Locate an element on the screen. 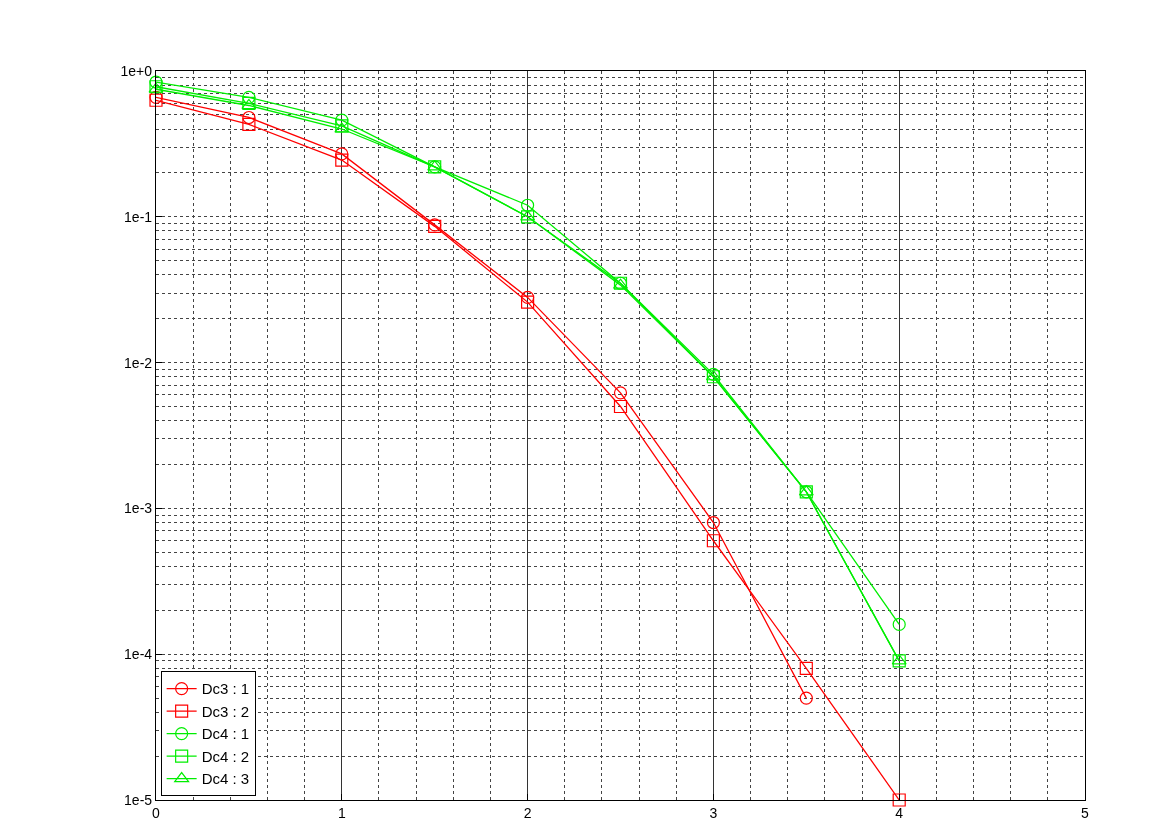 The height and width of the screenshot is (835, 1175). y-tick-label: 1e-2 is located at coordinates (138, 362).